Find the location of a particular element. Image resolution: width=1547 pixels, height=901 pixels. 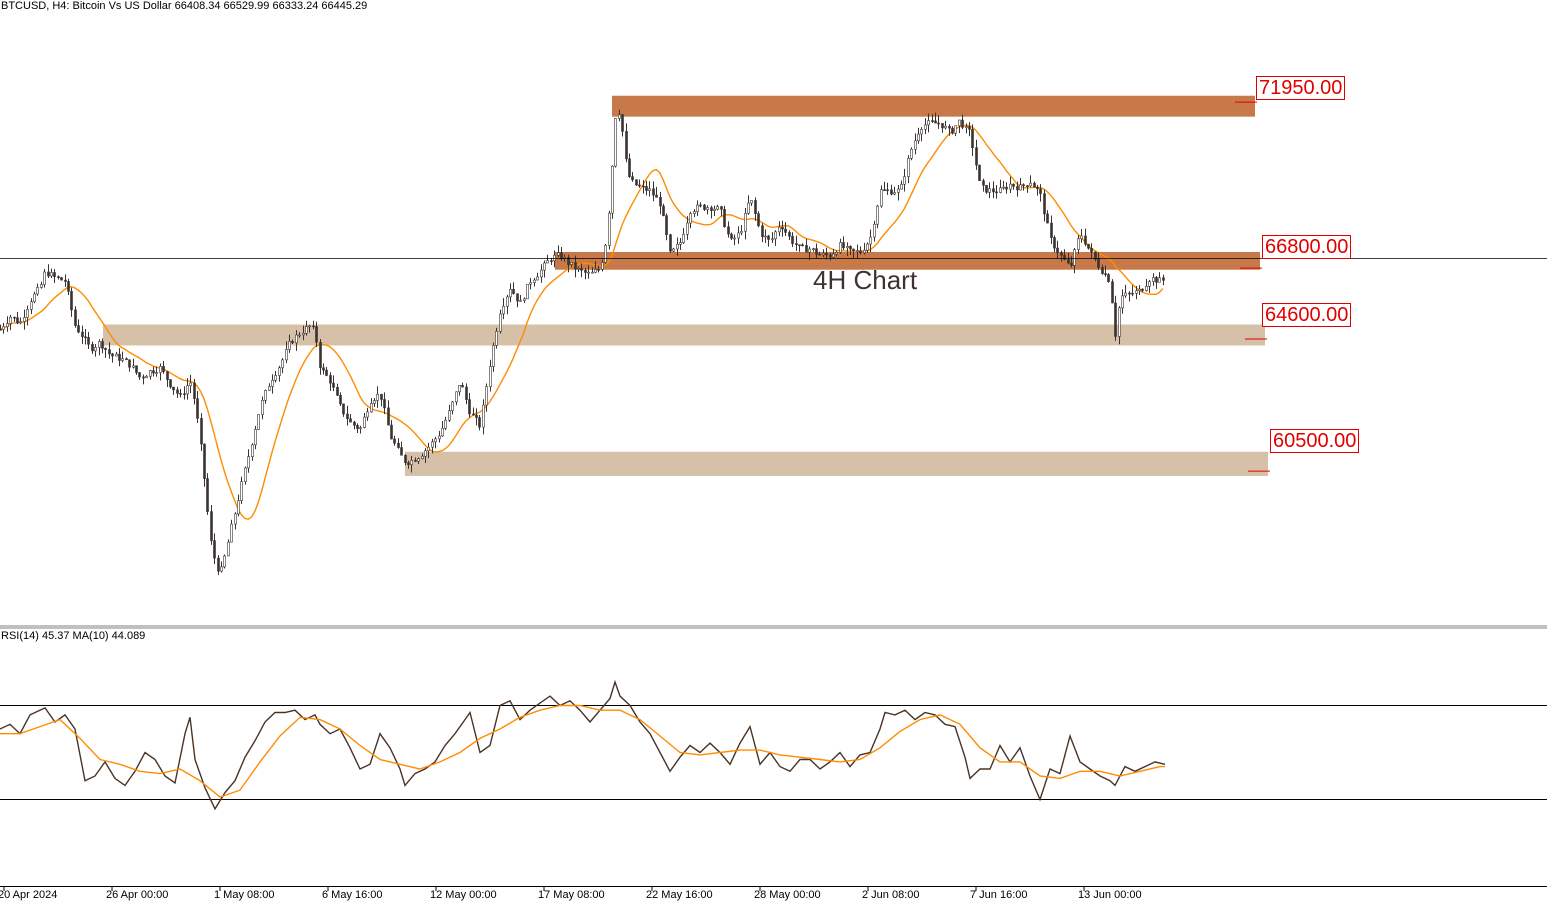

rsi-header: RSI(14) 45.37 MA(10) 44.089 is located at coordinates (73, 636).